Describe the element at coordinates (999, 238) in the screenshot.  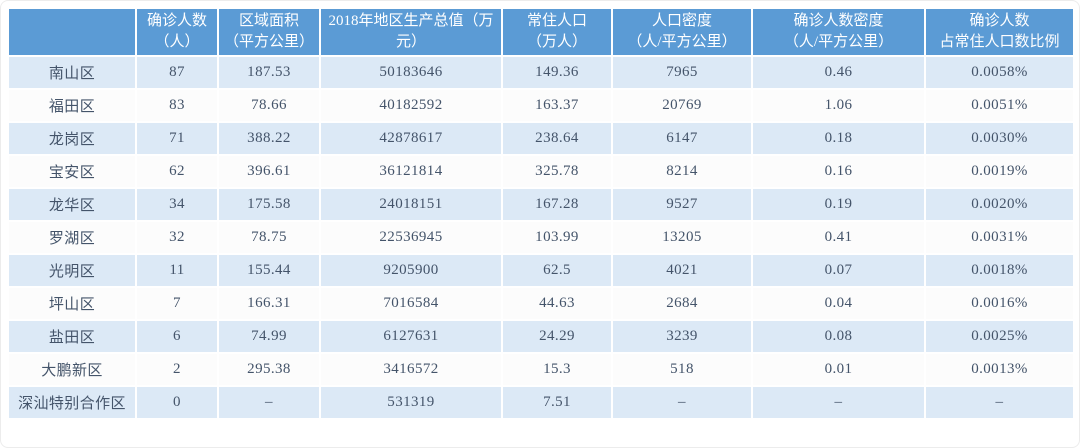
I see `value-cell: 0.0031%` at that location.